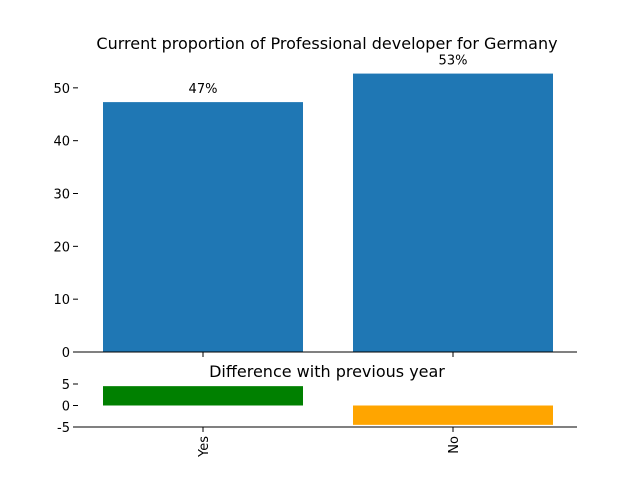 The width and height of the screenshot is (640, 480). I want to click on top-y-tick-label: 30, so click(61, 195).